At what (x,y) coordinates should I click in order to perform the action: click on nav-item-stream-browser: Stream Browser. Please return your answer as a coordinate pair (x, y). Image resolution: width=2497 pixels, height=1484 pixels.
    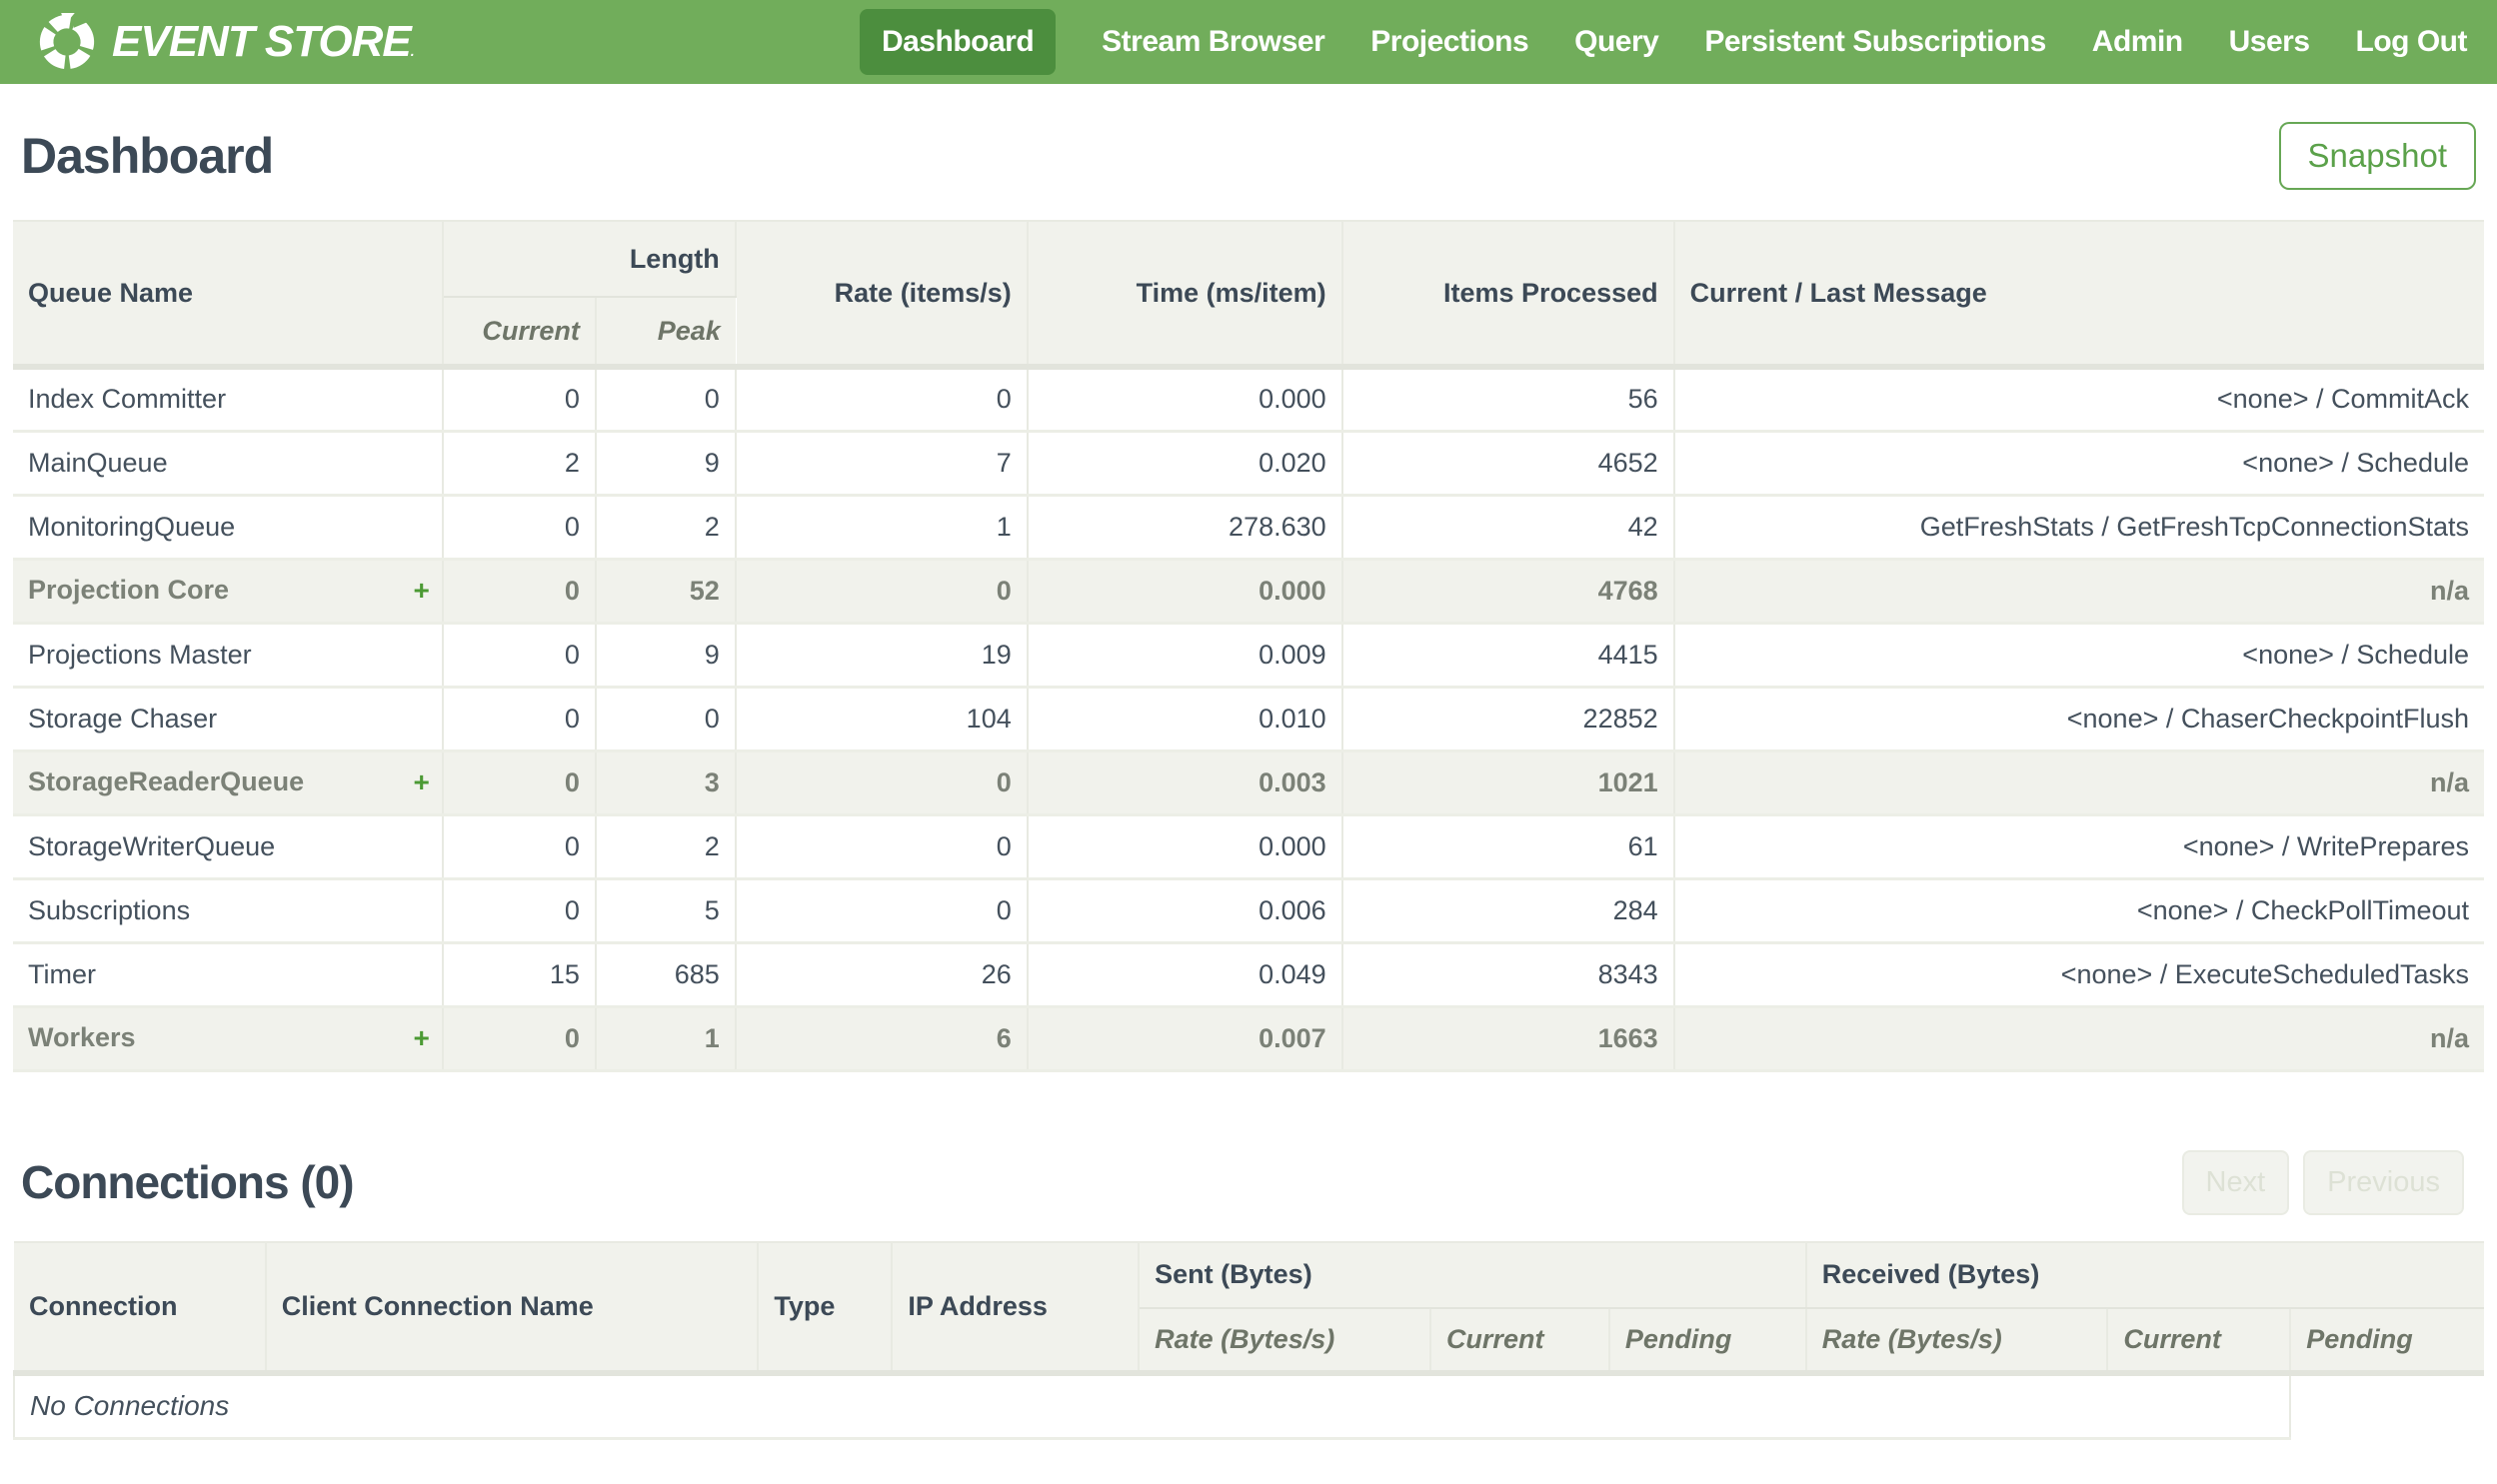
    Looking at the image, I should click on (1213, 41).